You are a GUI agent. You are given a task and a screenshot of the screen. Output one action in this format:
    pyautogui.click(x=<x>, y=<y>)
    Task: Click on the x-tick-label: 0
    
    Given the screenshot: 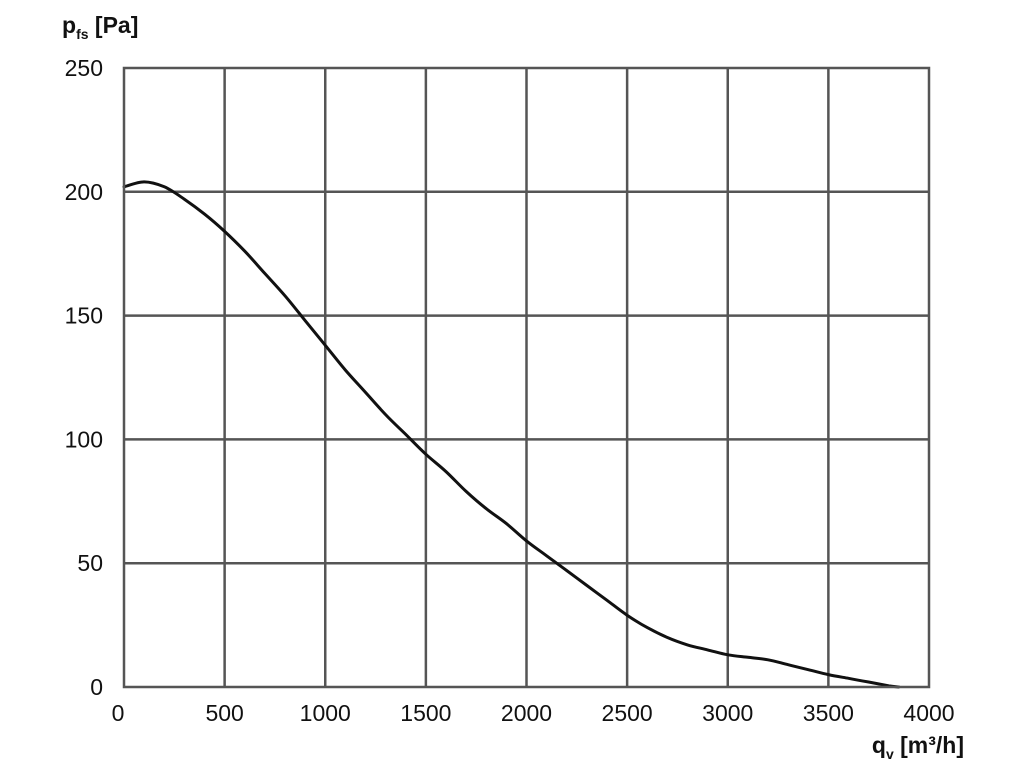 What is the action you would take?
    pyautogui.click(x=118, y=713)
    